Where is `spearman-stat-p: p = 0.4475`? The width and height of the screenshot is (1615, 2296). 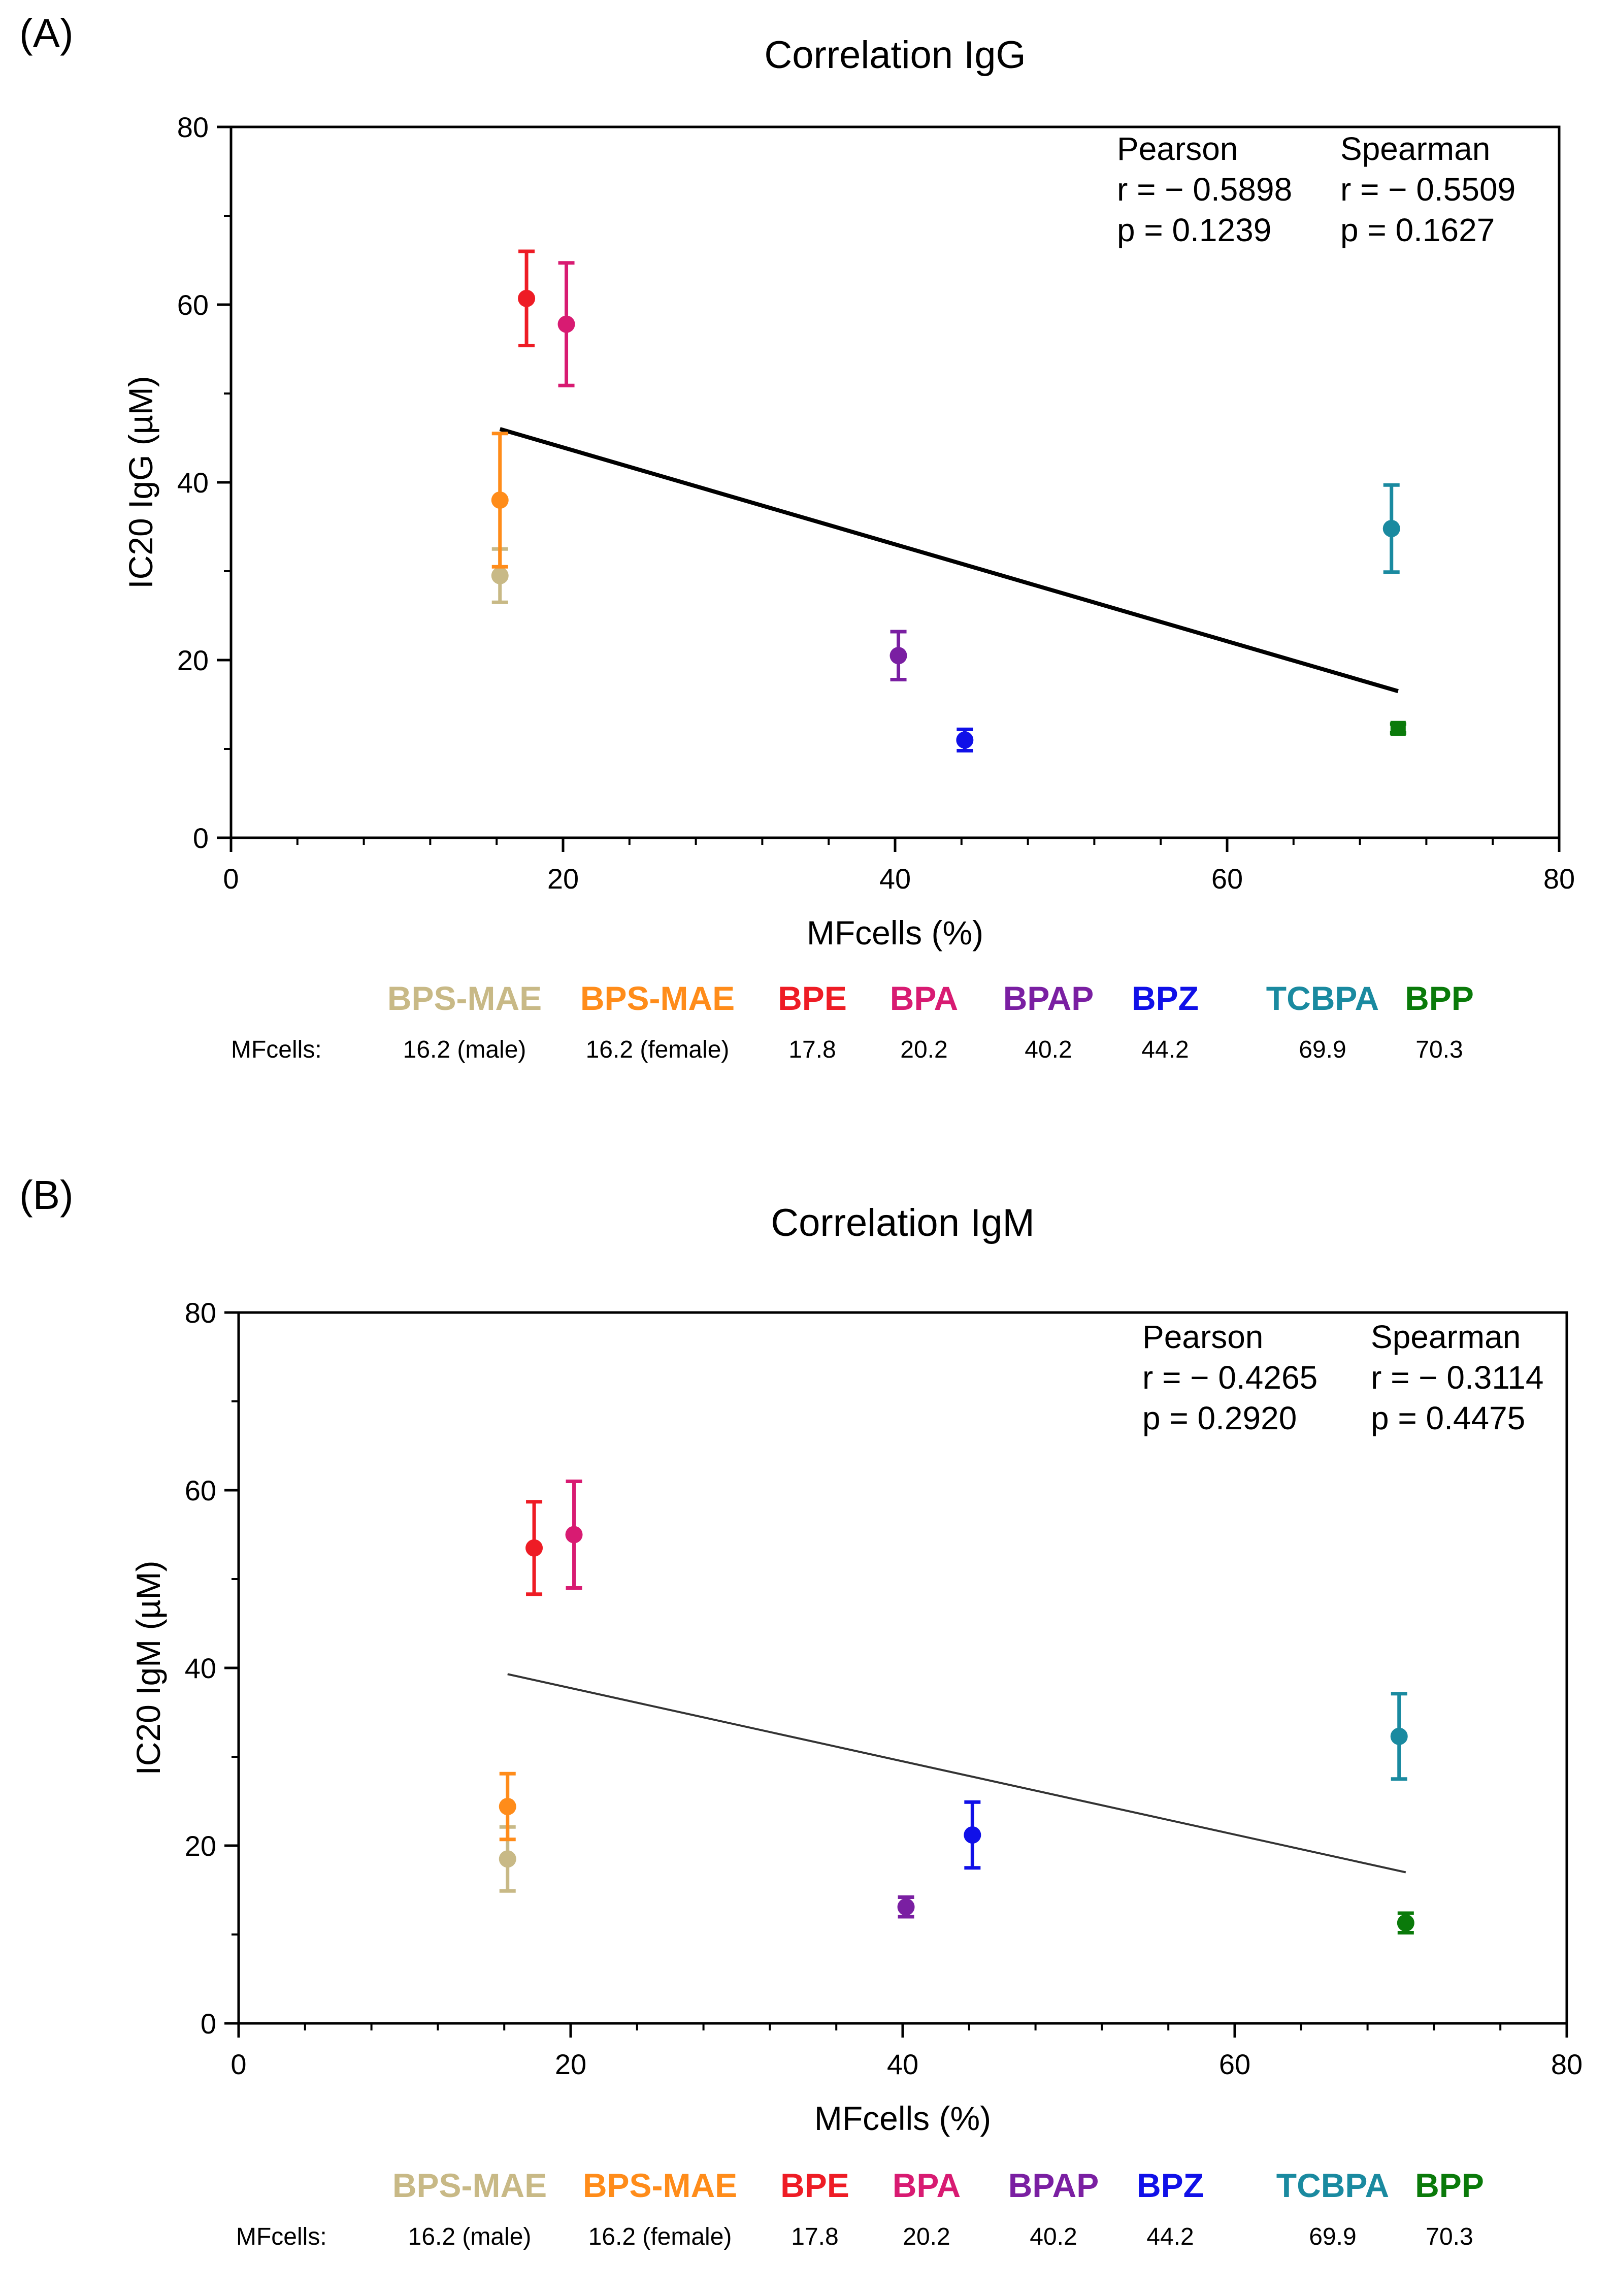 spearman-stat-p: p = 0.4475 is located at coordinates (1448, 1418).